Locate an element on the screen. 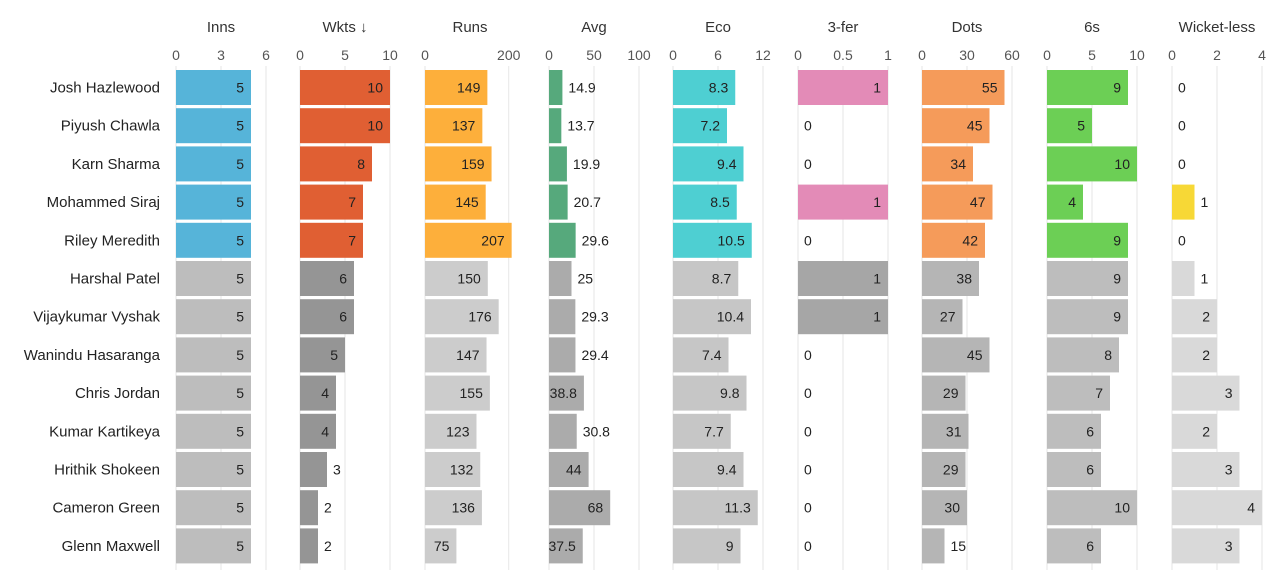 This screenshot has width=1278, height=583. data-label-eco: 8.3 is located at coordinates (719, 88).